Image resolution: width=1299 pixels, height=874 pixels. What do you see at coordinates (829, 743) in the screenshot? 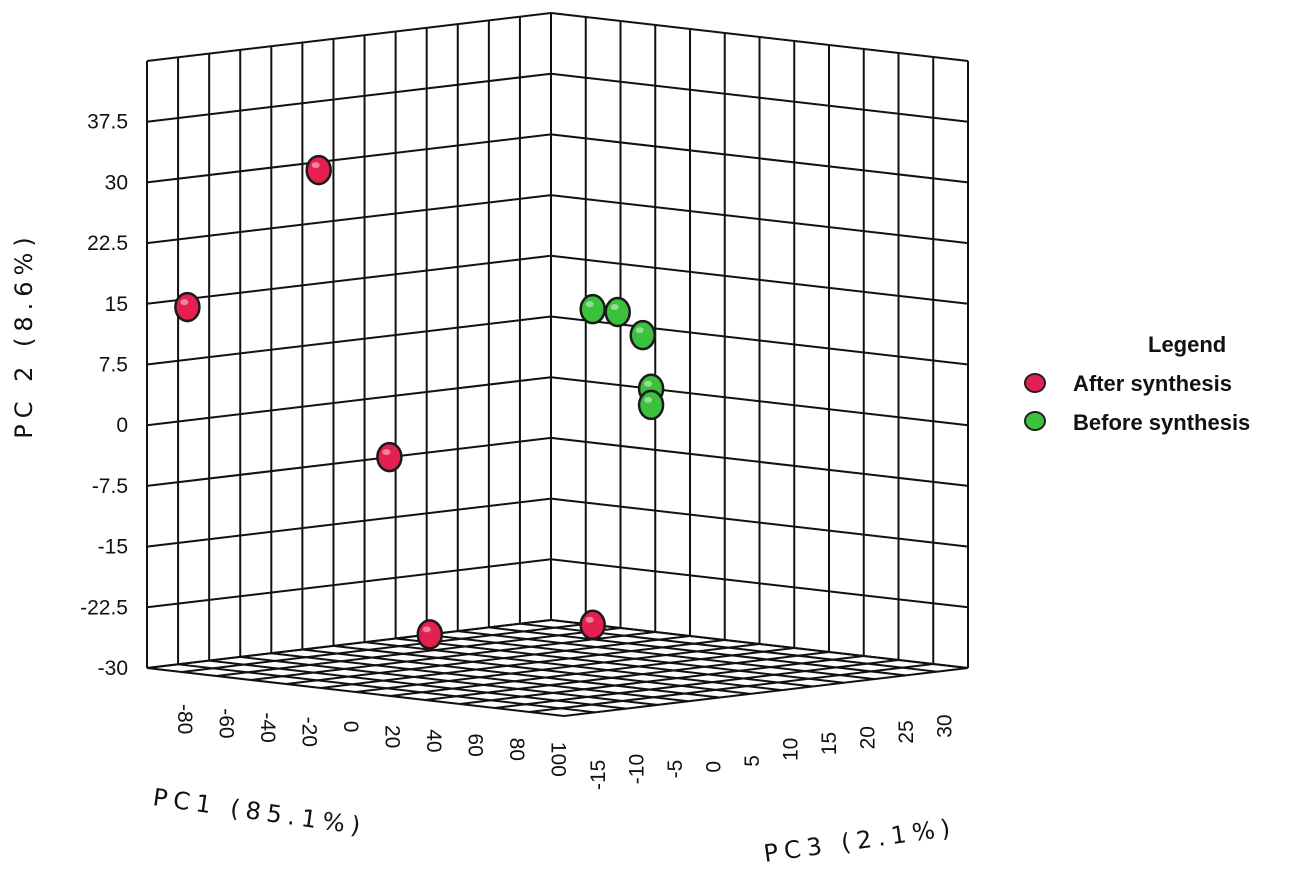
I see `z-tick-label: 15` at bounding box center [829, 743].